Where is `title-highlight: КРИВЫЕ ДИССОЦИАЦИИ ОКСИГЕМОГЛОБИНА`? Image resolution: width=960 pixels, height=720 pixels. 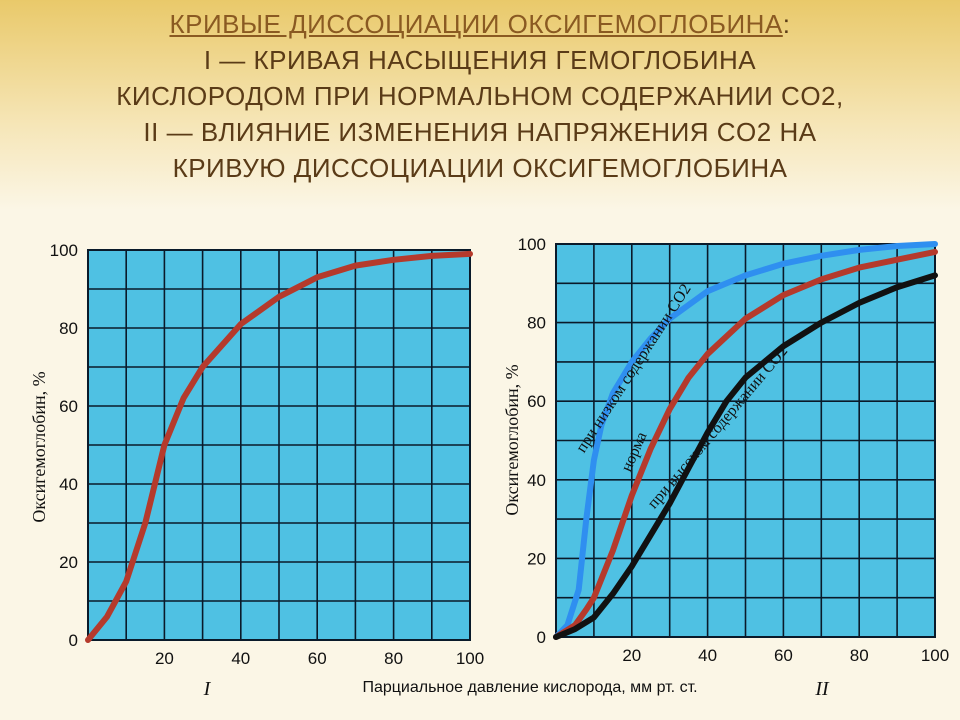 title-highlight: КРИВЫЕ ДИССОЦИАЦИИ ОКСИГЕМОГЛОБИНА is located at coordinates (476, 24).